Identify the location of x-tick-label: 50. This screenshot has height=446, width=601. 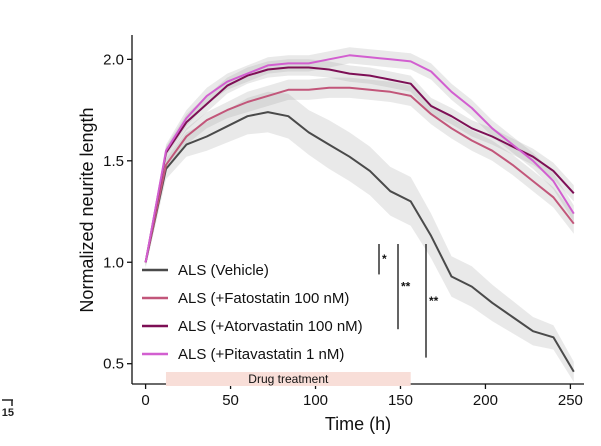
(230, 400).